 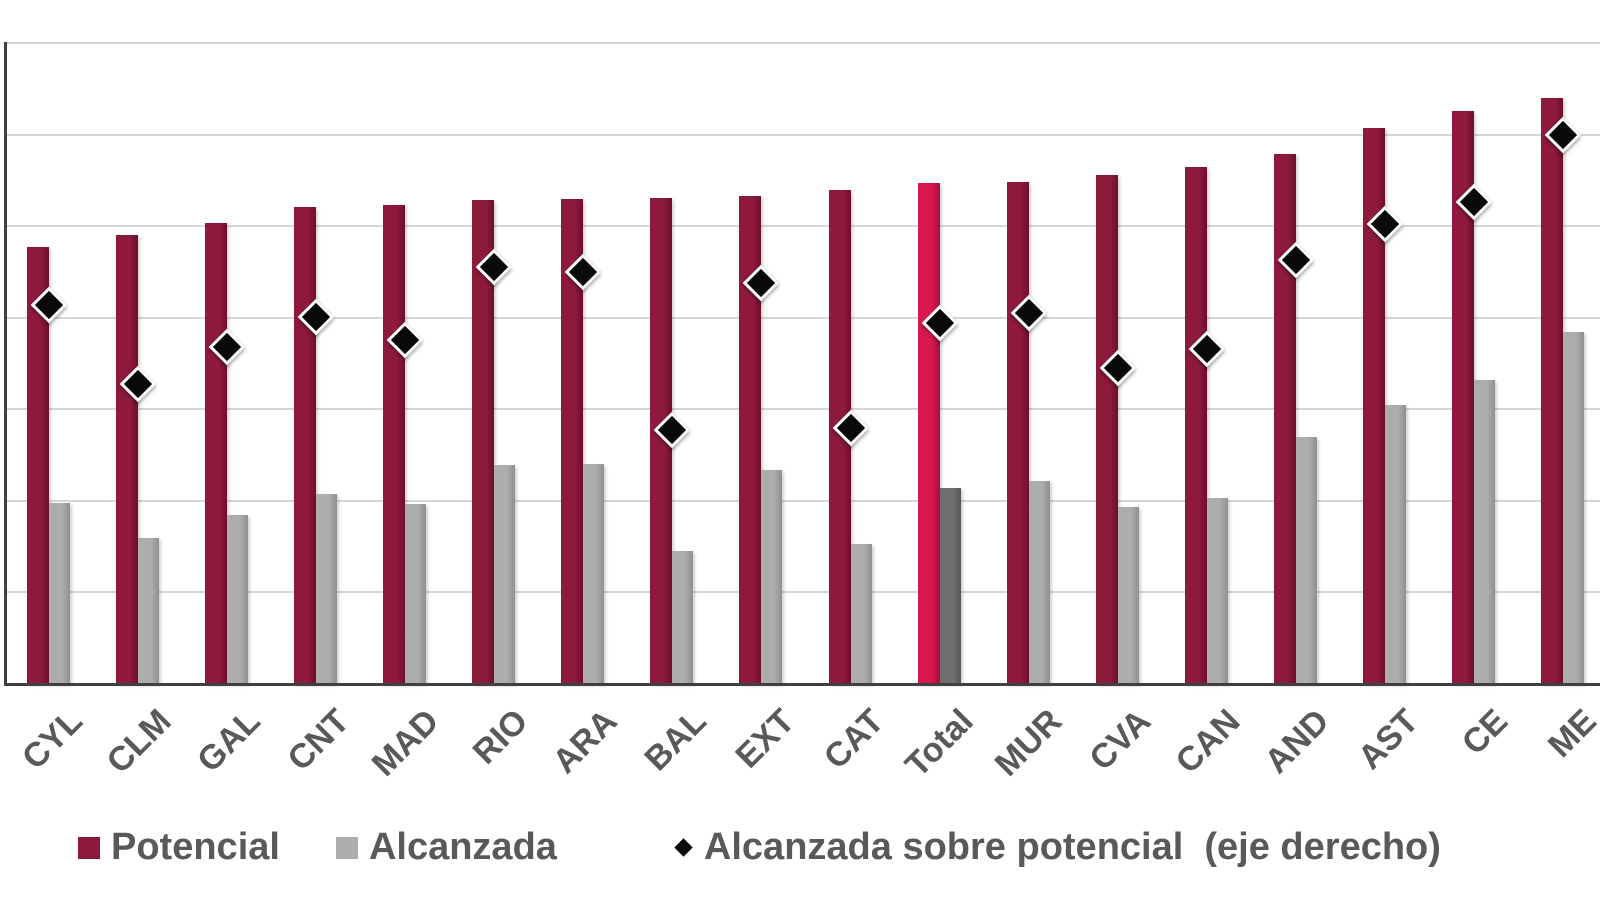 I want to click on legend-item-ratio: Alcanzada sobre potencial (eje derecho), so click(x=1057, y=847).